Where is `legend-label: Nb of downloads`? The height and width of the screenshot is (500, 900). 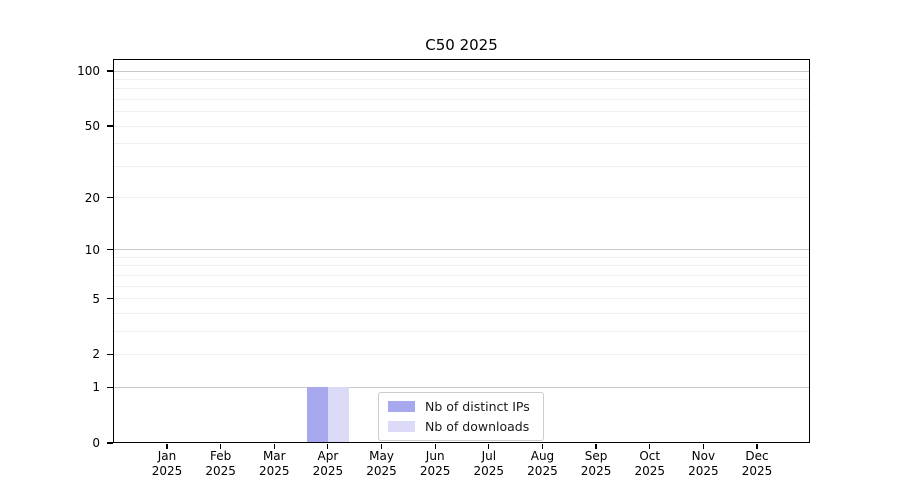
legend-label: Nb of downloads is located at coordinates (477, 426).